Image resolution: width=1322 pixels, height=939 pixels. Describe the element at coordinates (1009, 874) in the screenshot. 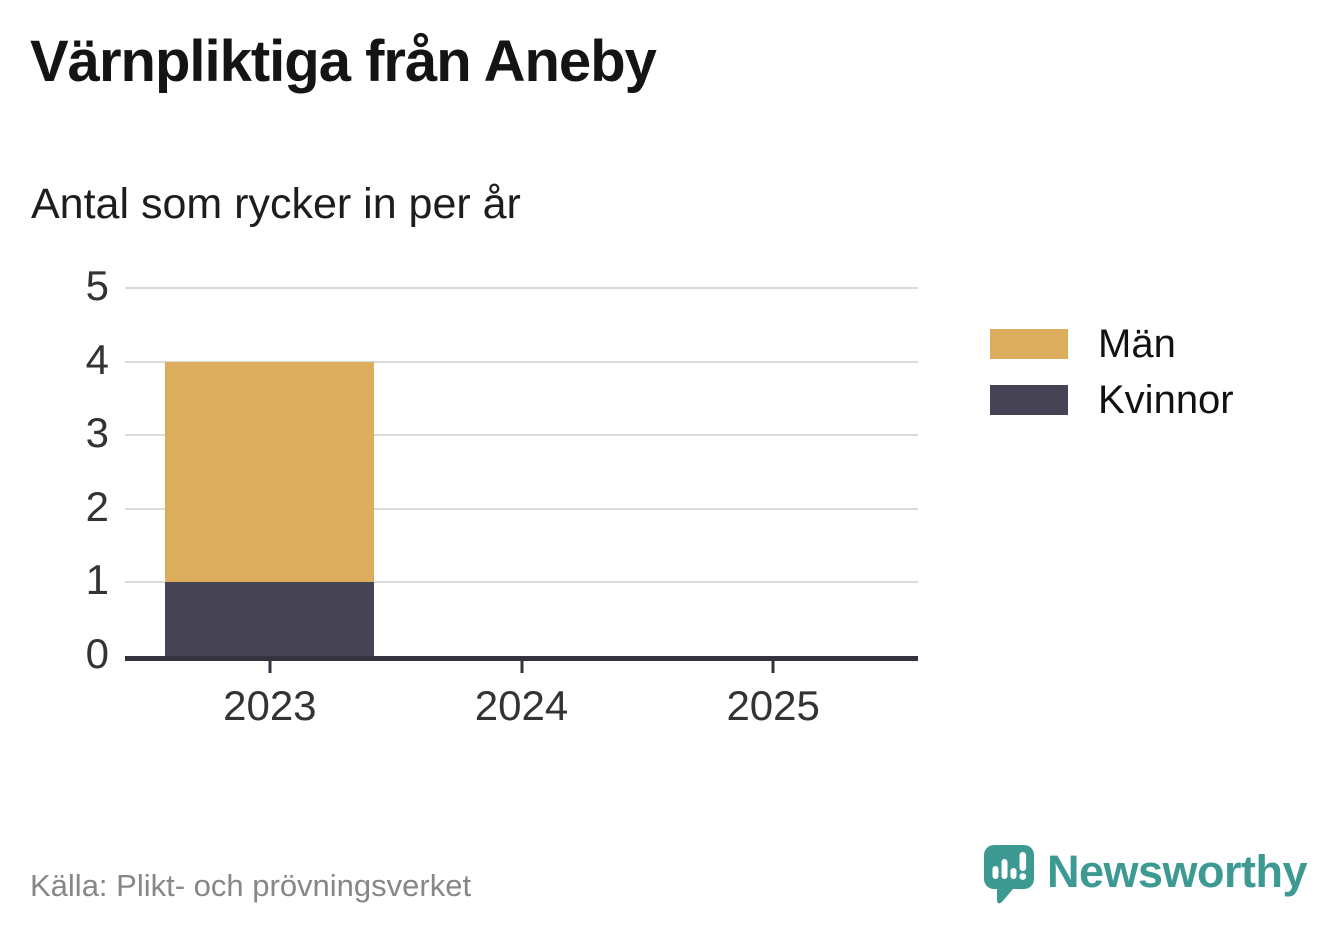

I see `speech-bubble-bar-chart-icon` at that location.